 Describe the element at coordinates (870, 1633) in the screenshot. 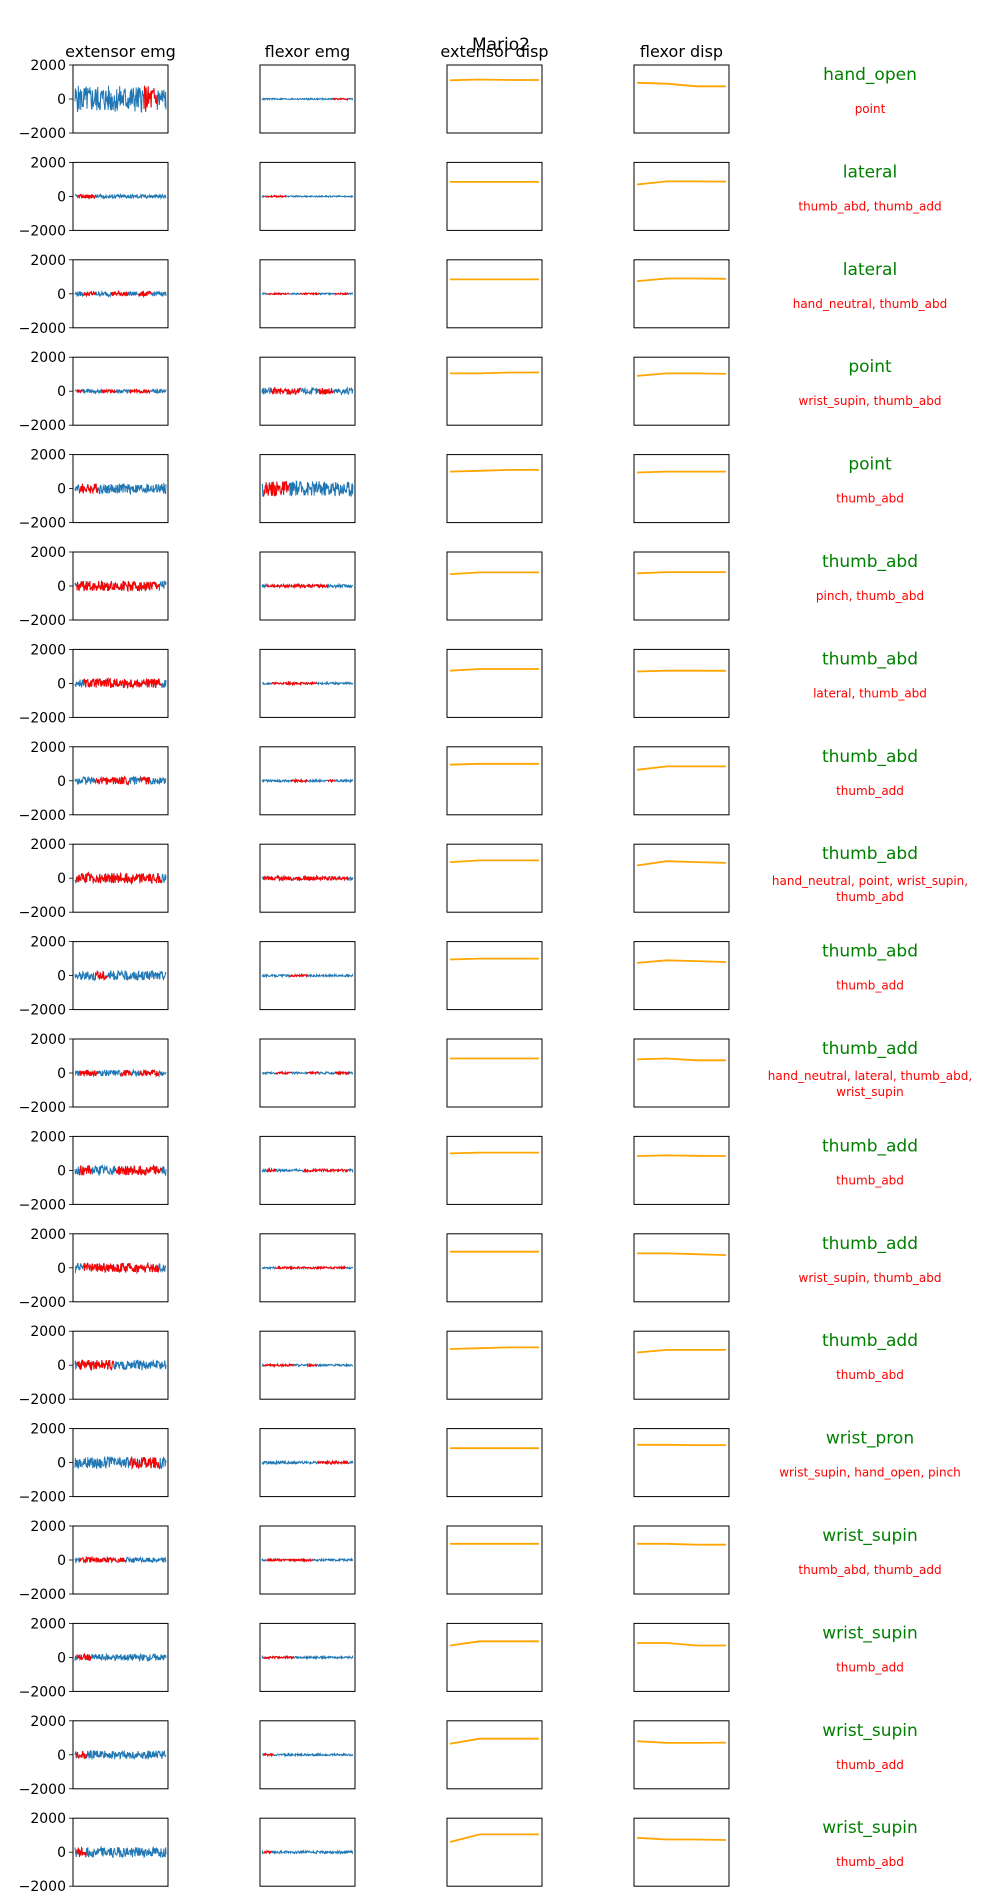

I see `predicted-label: wrist_supin` at that location.